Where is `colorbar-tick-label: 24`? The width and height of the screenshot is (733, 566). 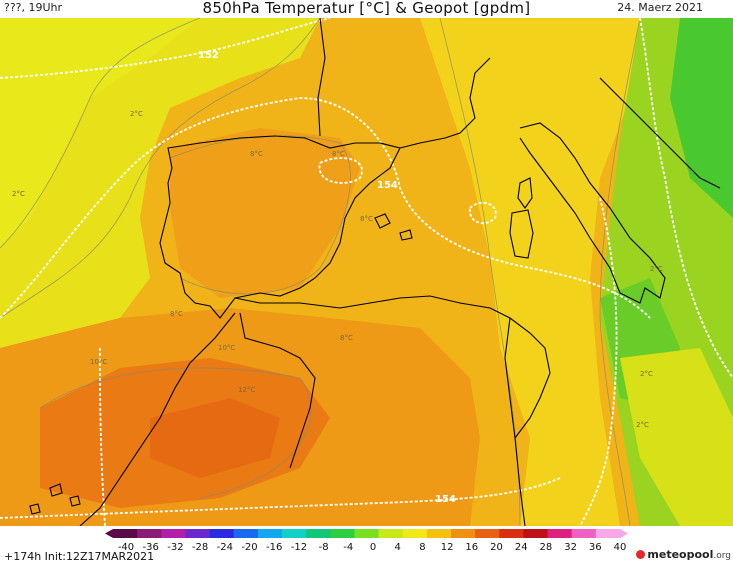 colorbar-tick-label: 24 is located at coordinates (521, 547).